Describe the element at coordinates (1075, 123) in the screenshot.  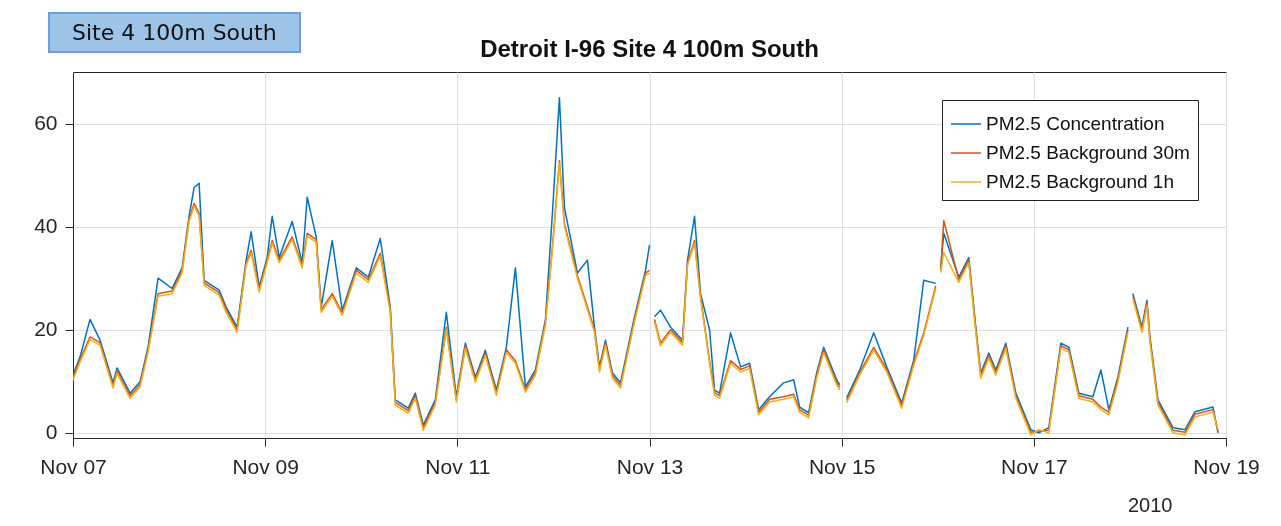
I see `legend-label: PM2.5 Concentration` at that location.